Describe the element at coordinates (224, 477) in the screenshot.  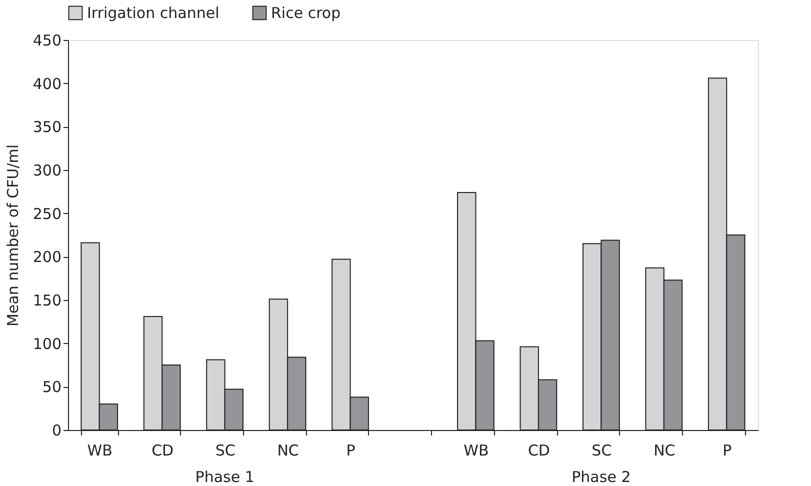
I see `text: Phase 1` at that location.